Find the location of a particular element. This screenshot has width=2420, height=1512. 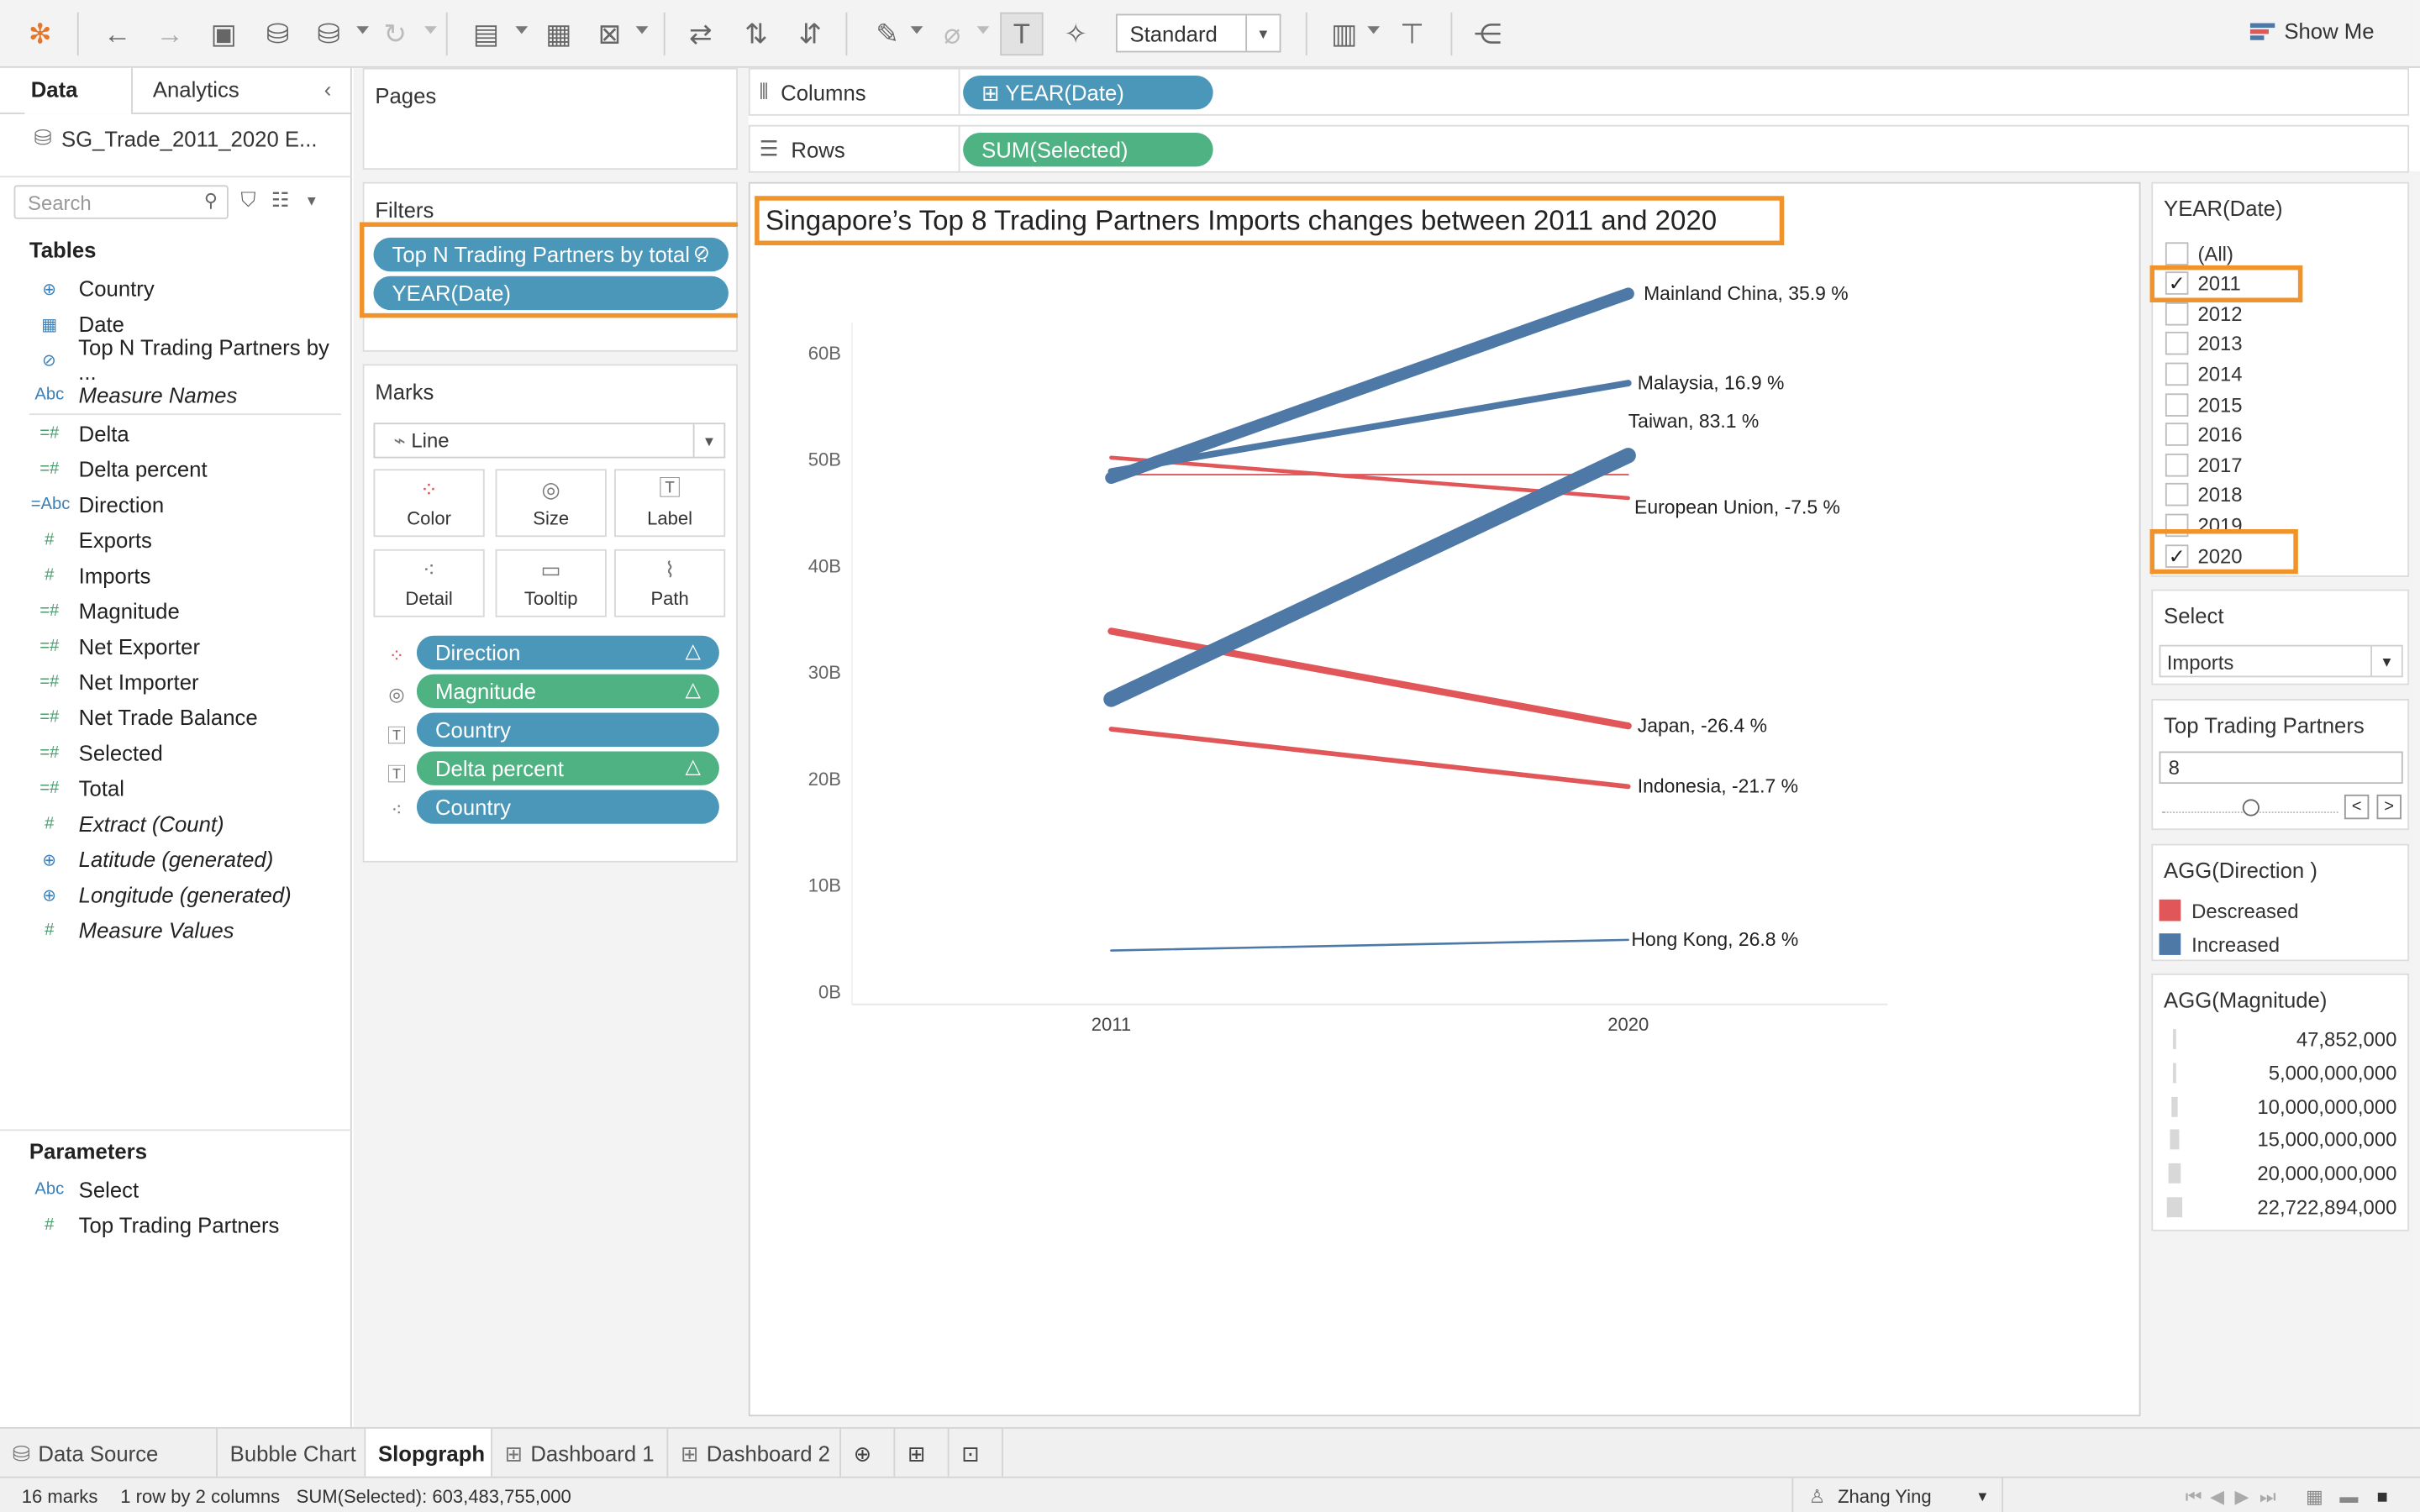

fit-dropdown: Standard ▼ is located at coordinates (1198, 33).